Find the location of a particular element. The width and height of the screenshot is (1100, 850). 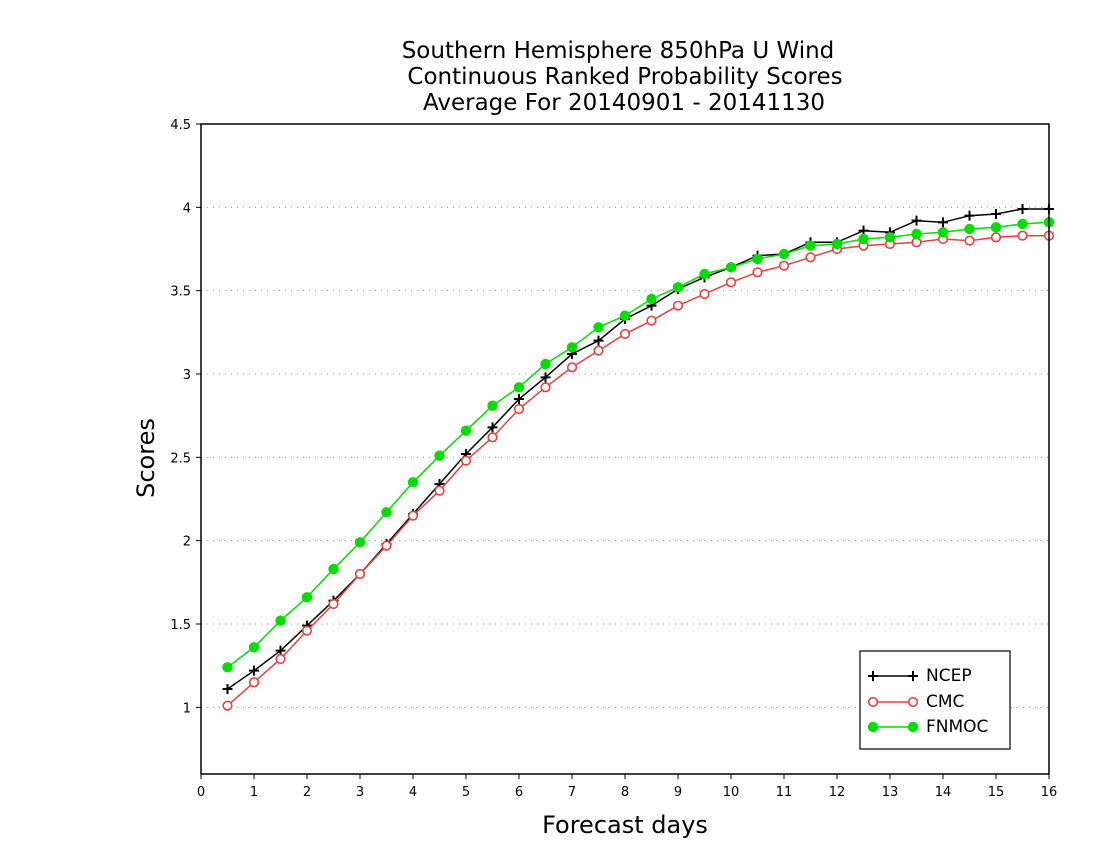

y-tick-label: 3.5 is located at coordinates (180, 292).